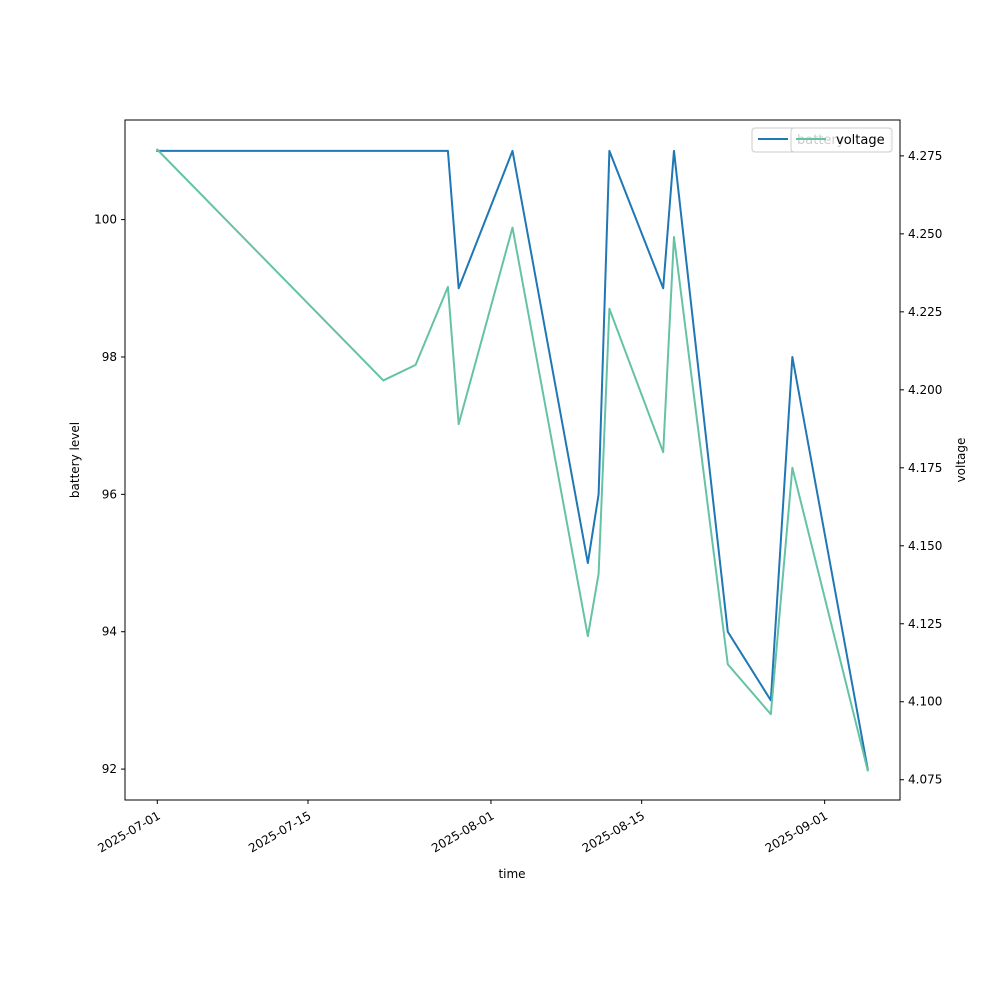 The image size is (1000, 1000). What do you see at coordinates (109, 632) in the screenshot?
I see `y-left-tick-label: 94` at bounding box center [109, 632].